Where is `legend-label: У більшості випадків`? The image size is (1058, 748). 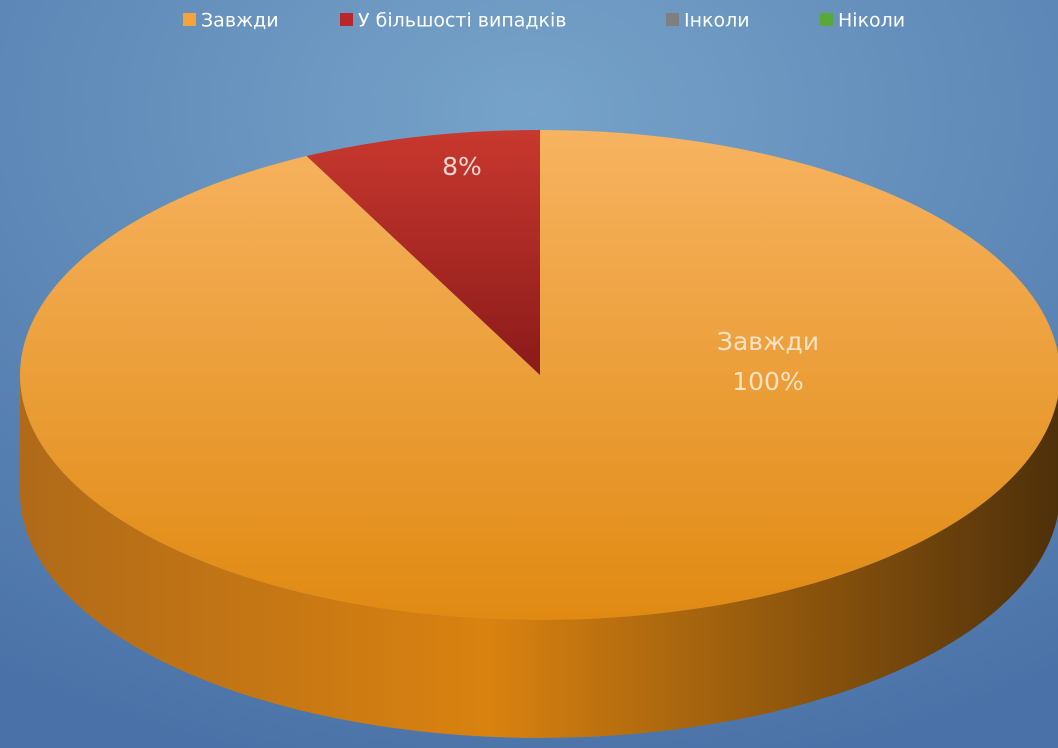
legend-label: У більшості випадків is located at coordinates (462, 21).